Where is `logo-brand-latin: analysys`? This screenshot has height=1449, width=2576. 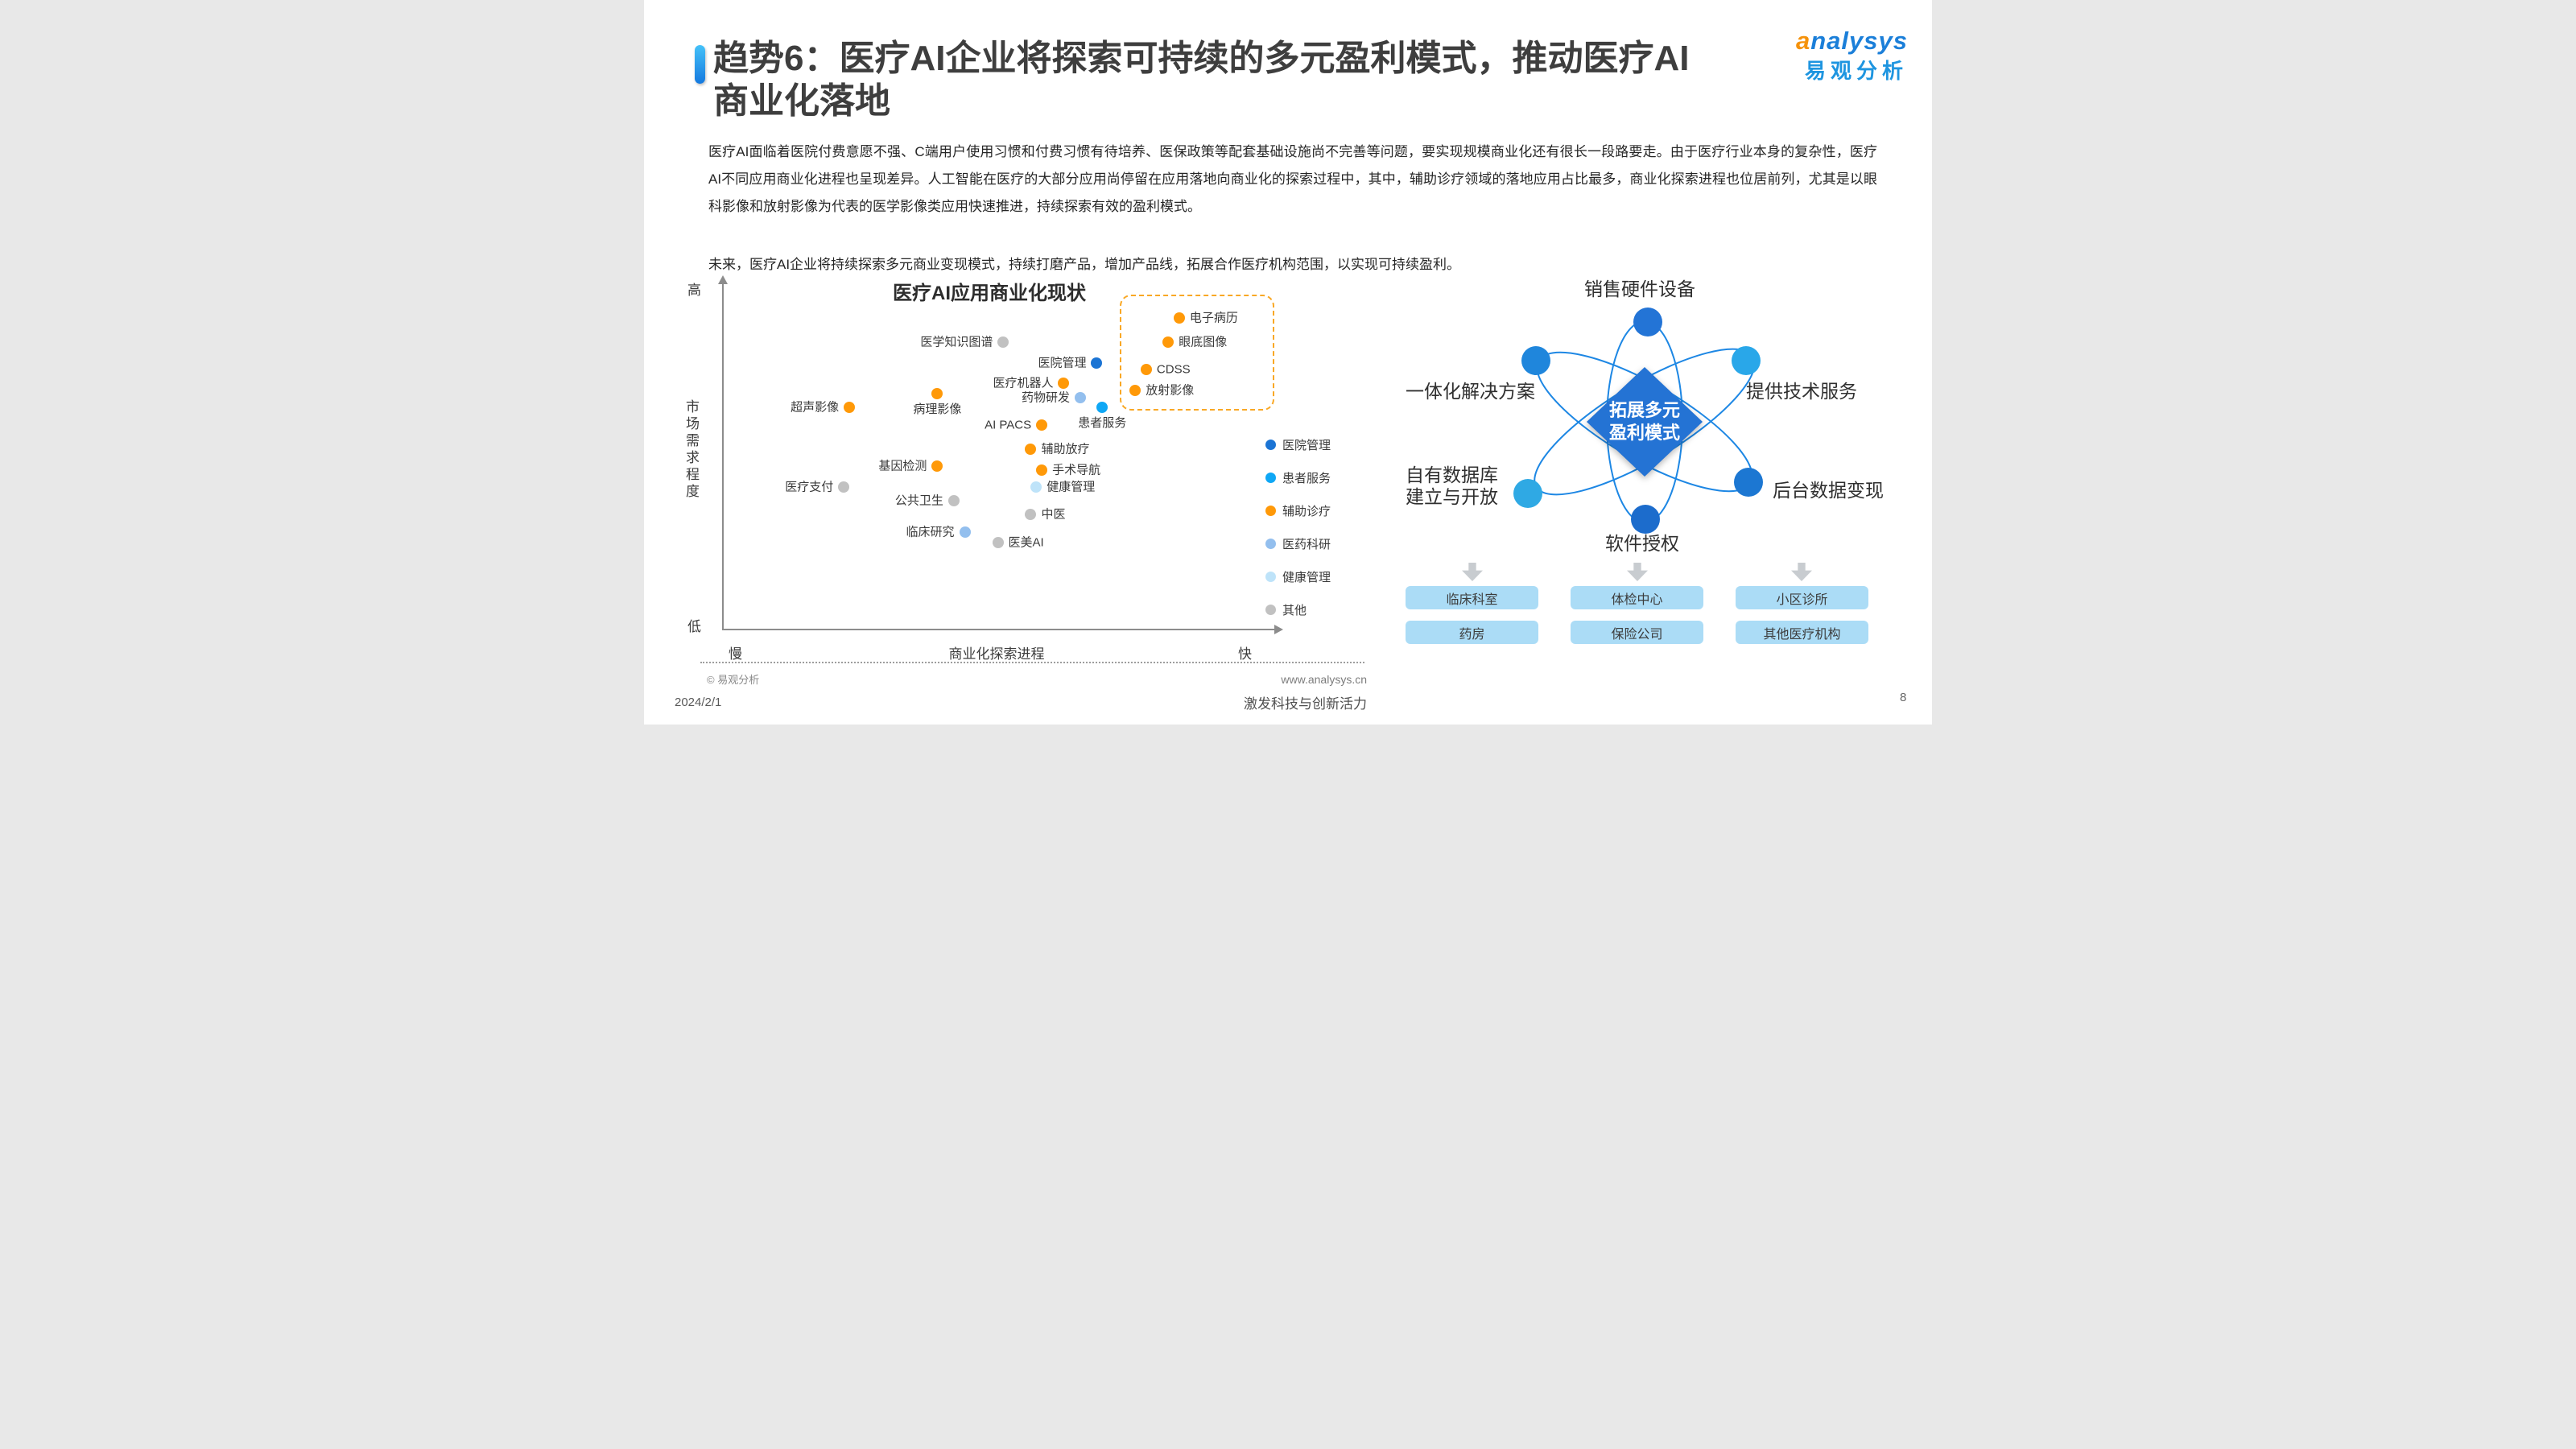 logo-brand-latin: analysys is located at coordinates (1851, 41).